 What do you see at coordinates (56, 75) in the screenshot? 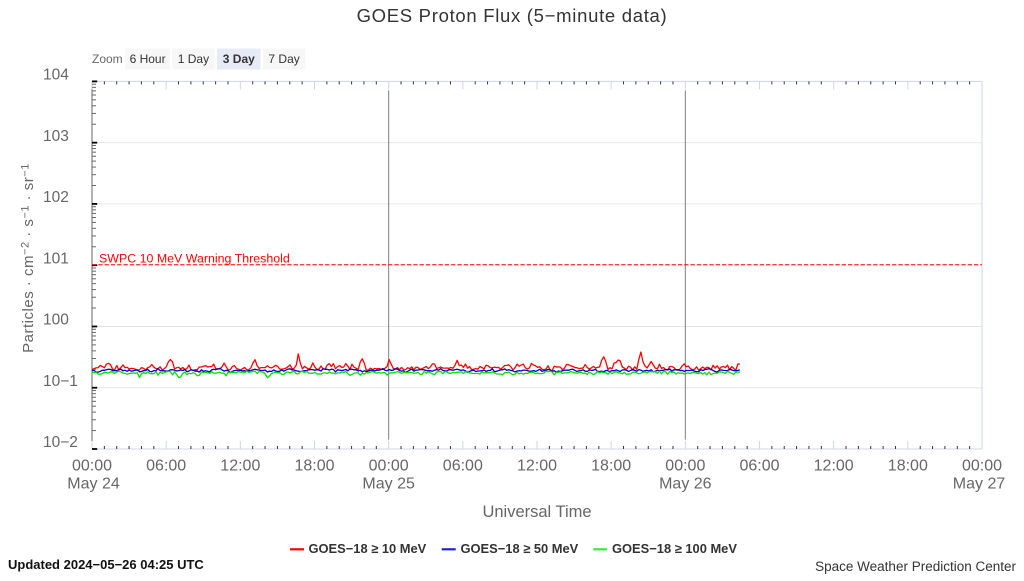
I see `svg-text: 104` at bounding box center [56, 75].